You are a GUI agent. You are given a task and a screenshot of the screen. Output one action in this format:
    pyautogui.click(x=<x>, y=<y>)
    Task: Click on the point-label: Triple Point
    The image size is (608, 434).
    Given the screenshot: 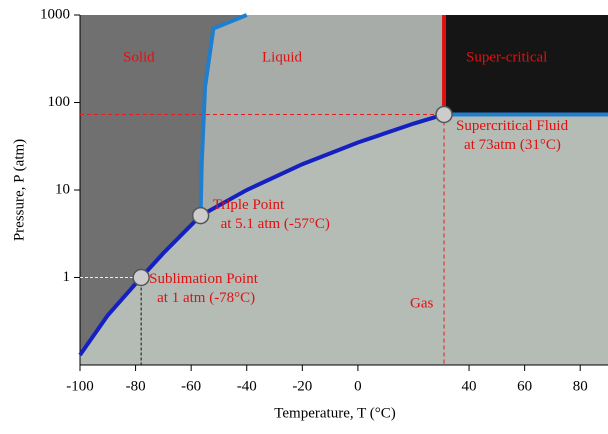 What is the action you would take?
    pyautogui.click(x=249, y=205)
    